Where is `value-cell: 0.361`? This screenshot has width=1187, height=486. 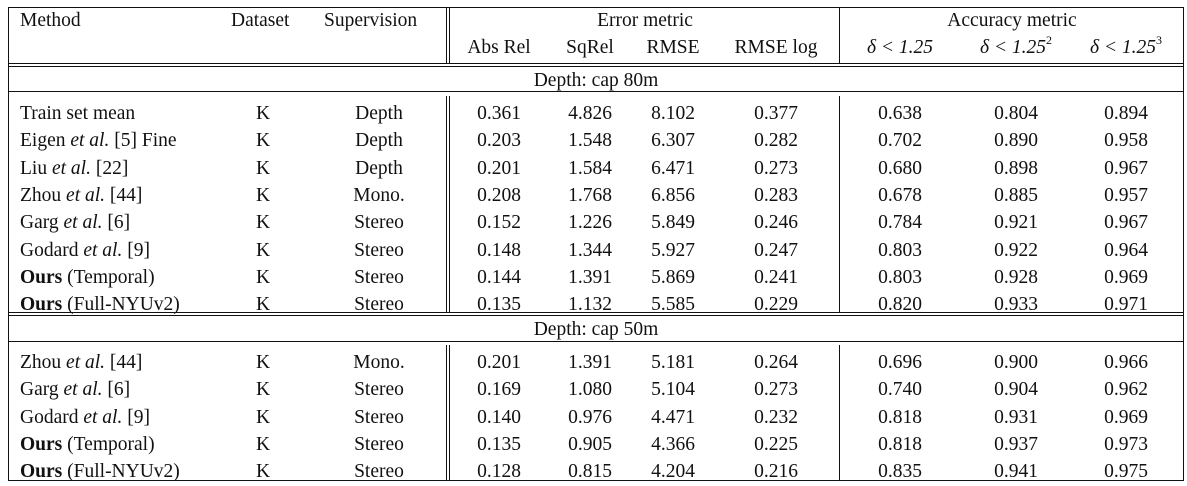 value-cell: 0.361 is located at coordinates (499, 113).